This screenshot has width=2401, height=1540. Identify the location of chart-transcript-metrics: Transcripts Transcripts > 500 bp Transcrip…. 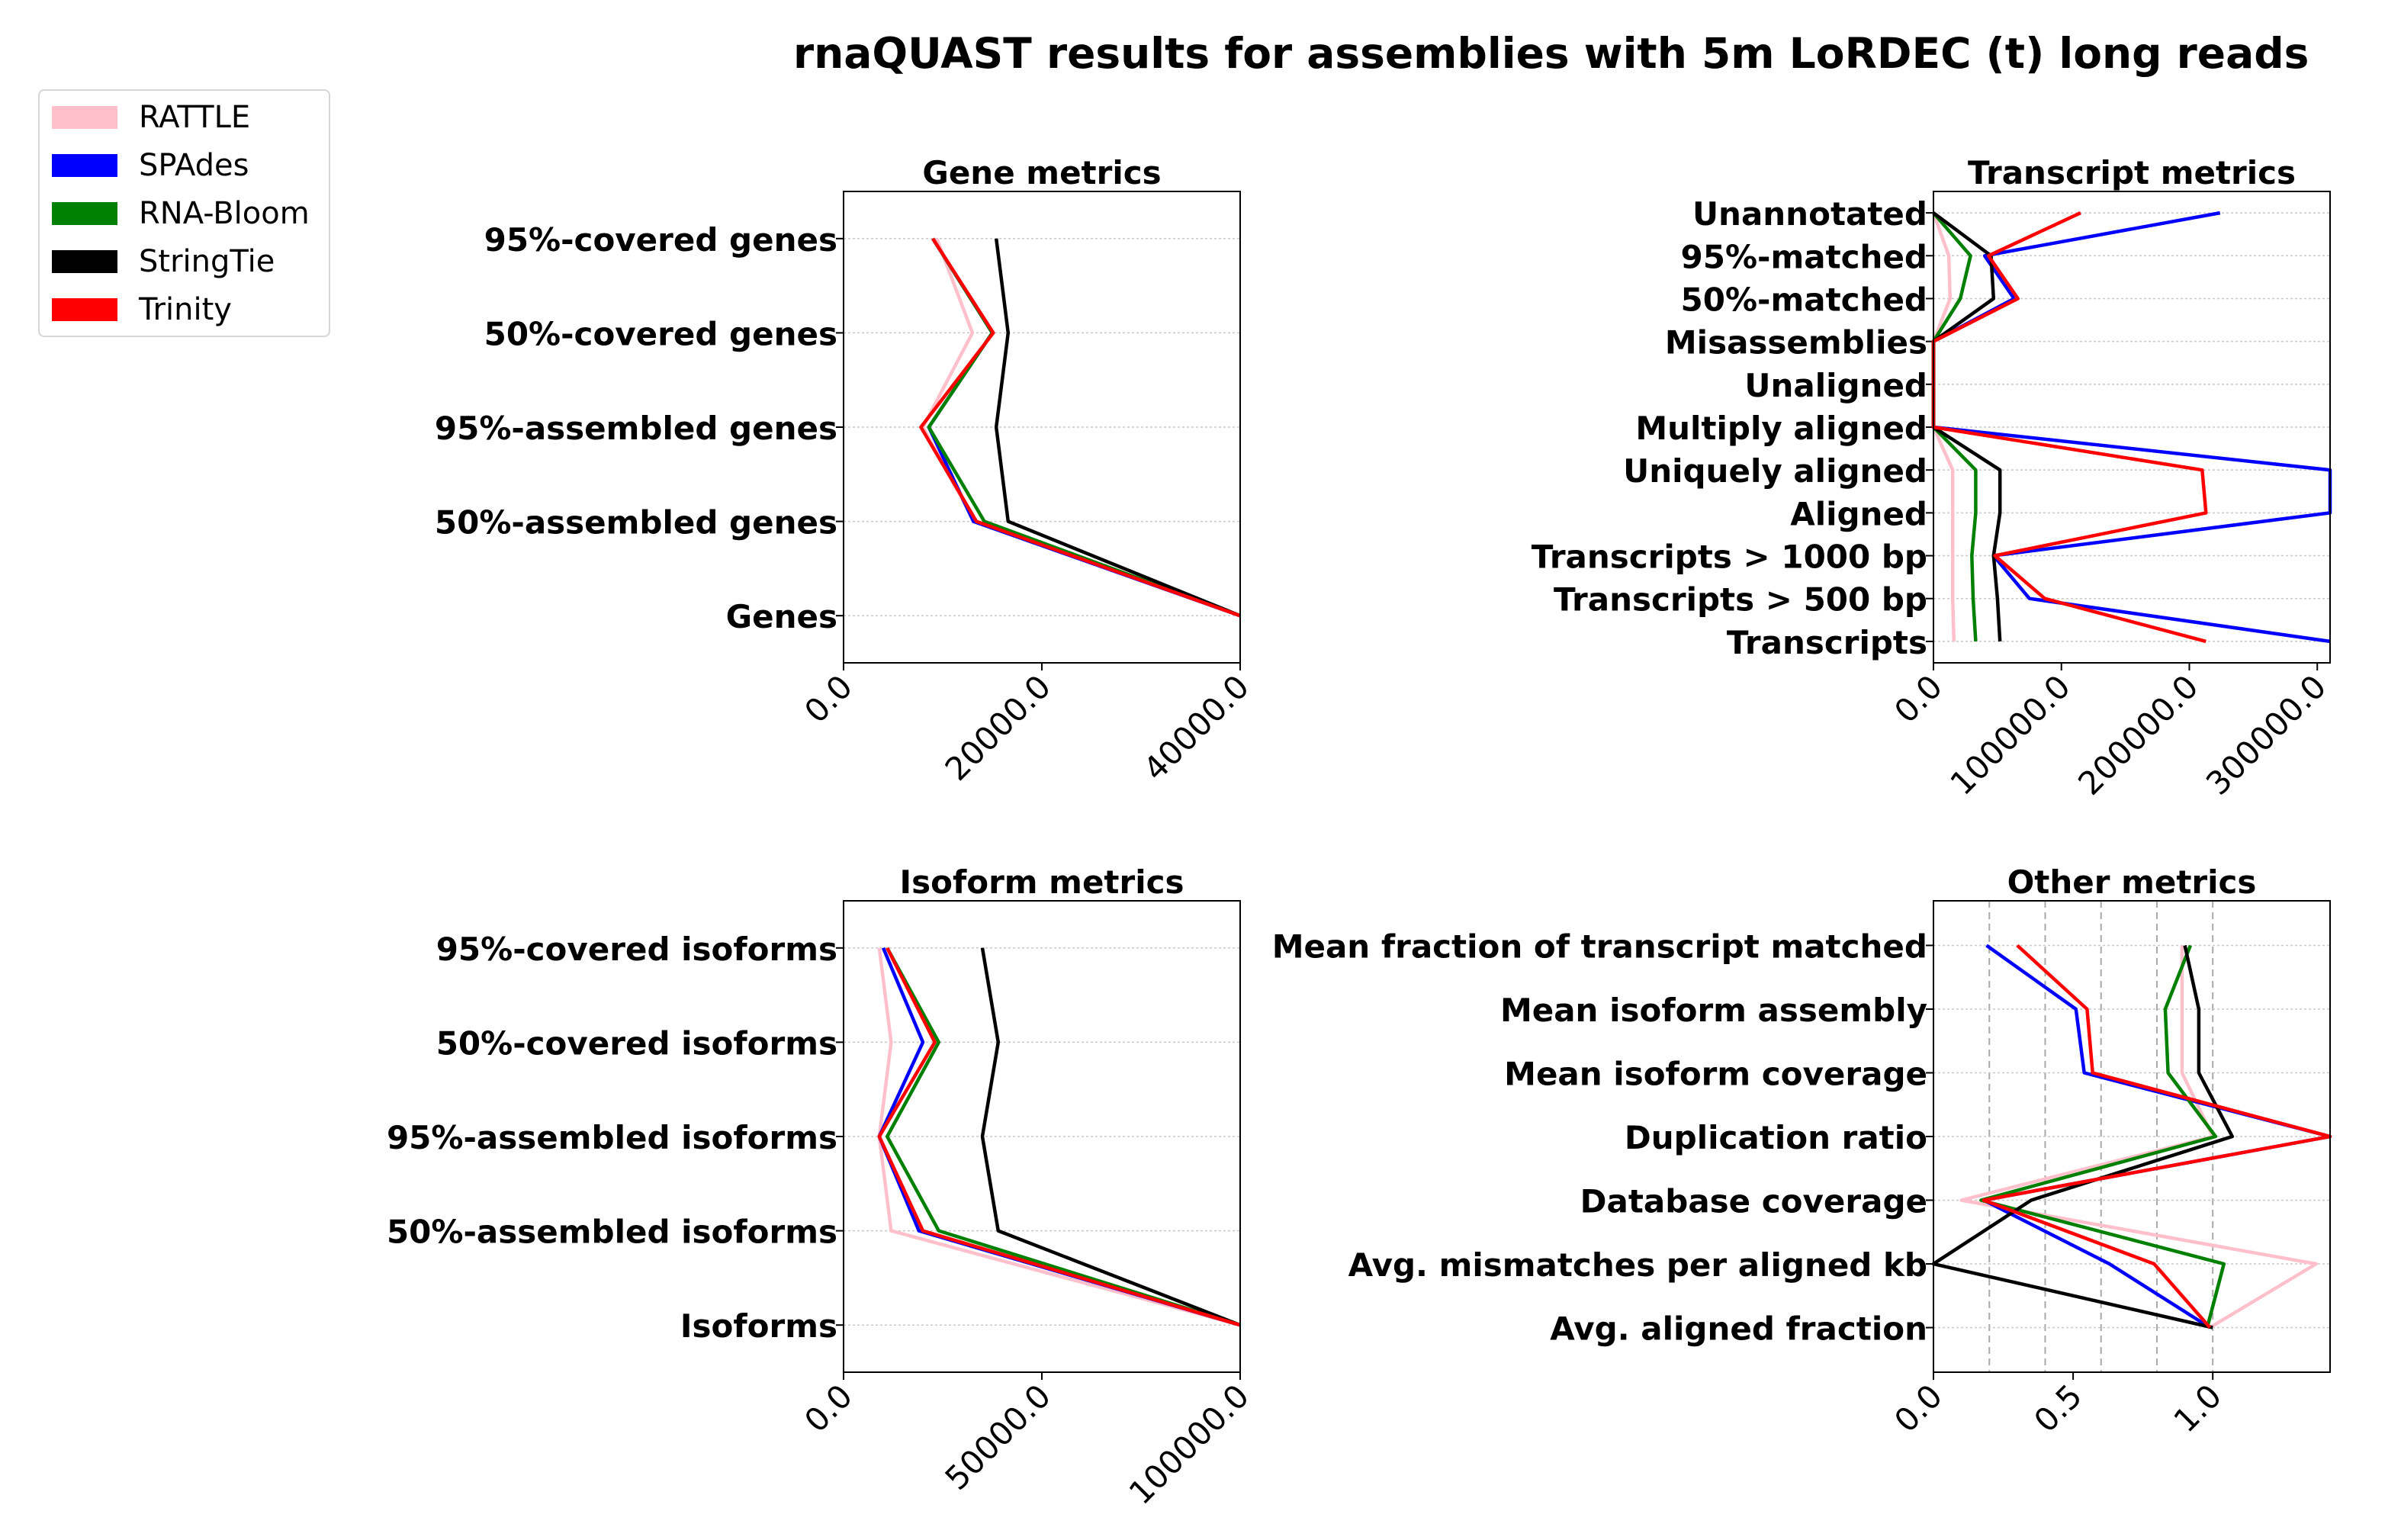
(1933, 478).